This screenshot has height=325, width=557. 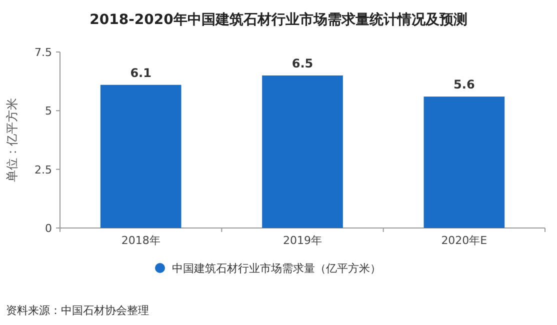 I want to click on data-label: 6.1, so click(x=141, y=73).